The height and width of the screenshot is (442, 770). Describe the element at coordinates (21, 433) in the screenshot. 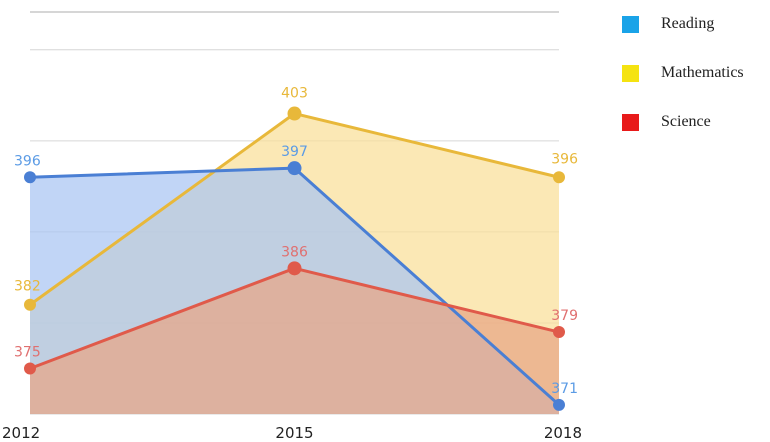

I see `x-tick-label: 2012` at that location.